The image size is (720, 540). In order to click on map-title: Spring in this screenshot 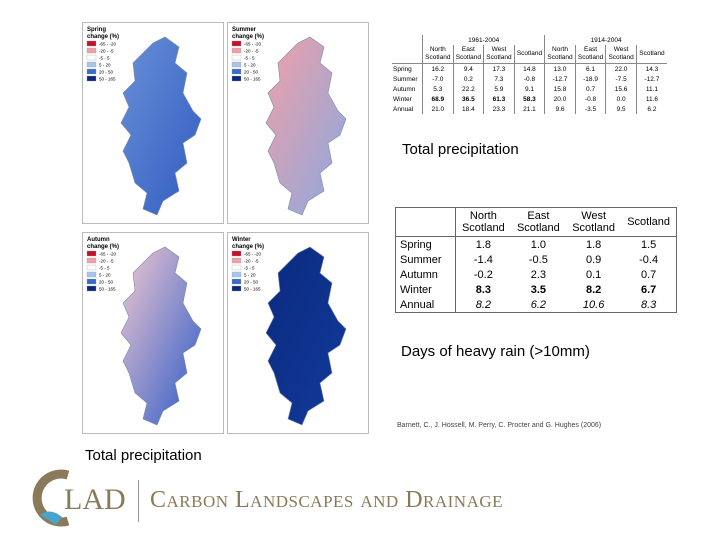, I will do `click(96, 30)`.